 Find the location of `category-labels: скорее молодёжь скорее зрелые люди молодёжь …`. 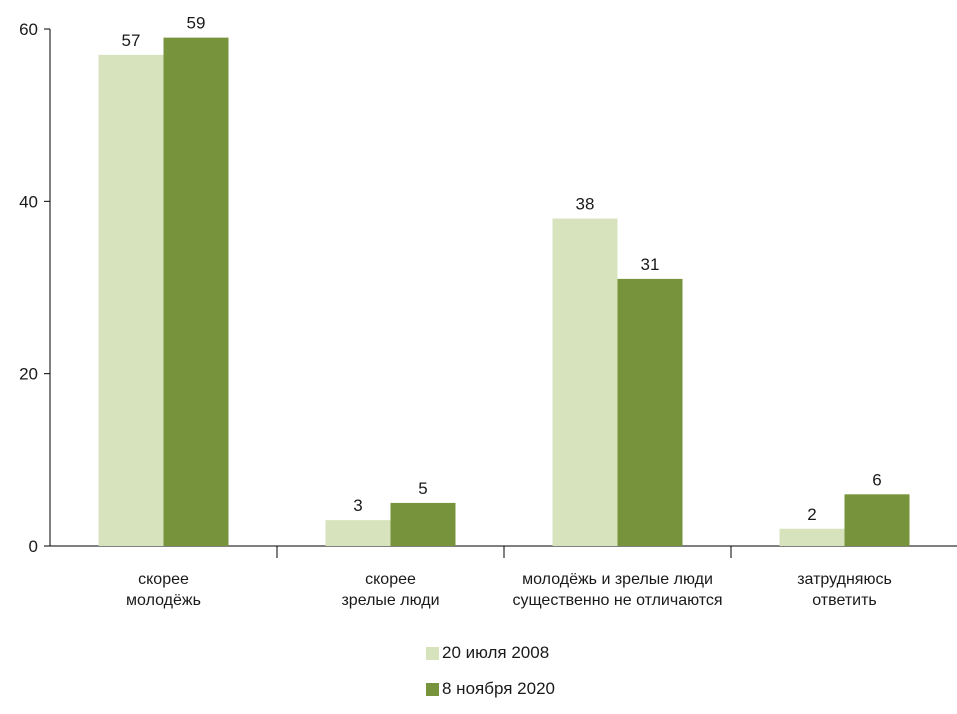

category-labels: скорее молодёжь скорее зрелые люди молодёжь … is located at coordinates (509, 590).